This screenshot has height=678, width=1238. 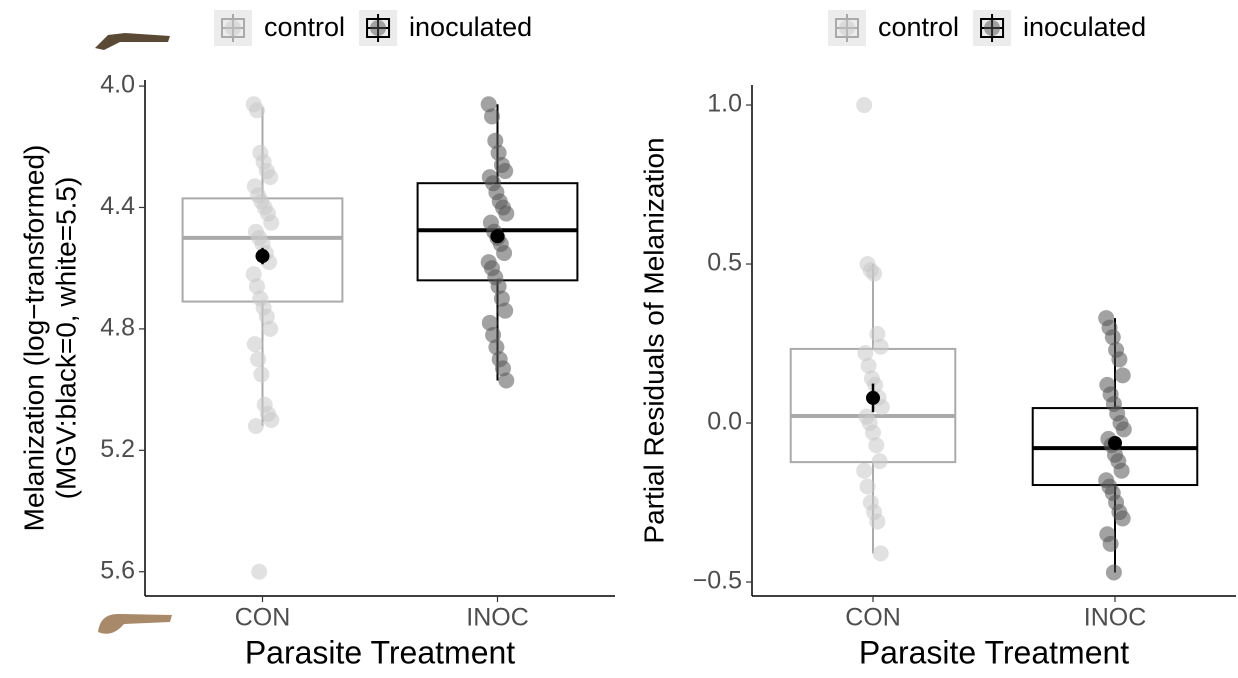 I want to click on y-tick-label: 4.8, so click(x=117, y=328).